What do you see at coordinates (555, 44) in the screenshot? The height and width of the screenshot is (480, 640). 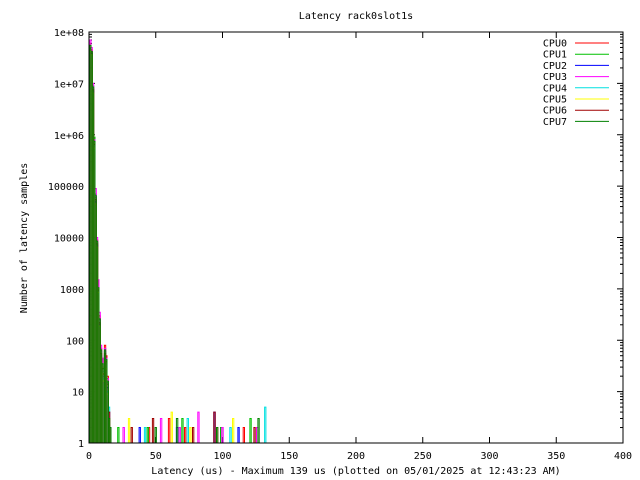 I see `legend-label-cpu0: CPU0` at bounding box center [555, 44].